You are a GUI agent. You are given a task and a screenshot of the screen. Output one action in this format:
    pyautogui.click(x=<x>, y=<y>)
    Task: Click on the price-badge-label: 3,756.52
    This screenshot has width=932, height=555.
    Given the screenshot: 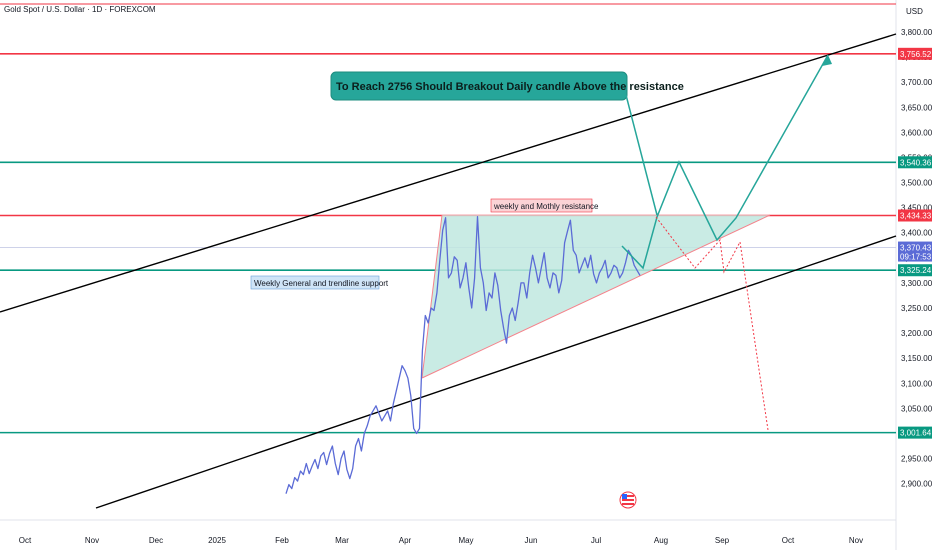 What is the action you would take?
    pyautogui.click(x=916, y=54)
    